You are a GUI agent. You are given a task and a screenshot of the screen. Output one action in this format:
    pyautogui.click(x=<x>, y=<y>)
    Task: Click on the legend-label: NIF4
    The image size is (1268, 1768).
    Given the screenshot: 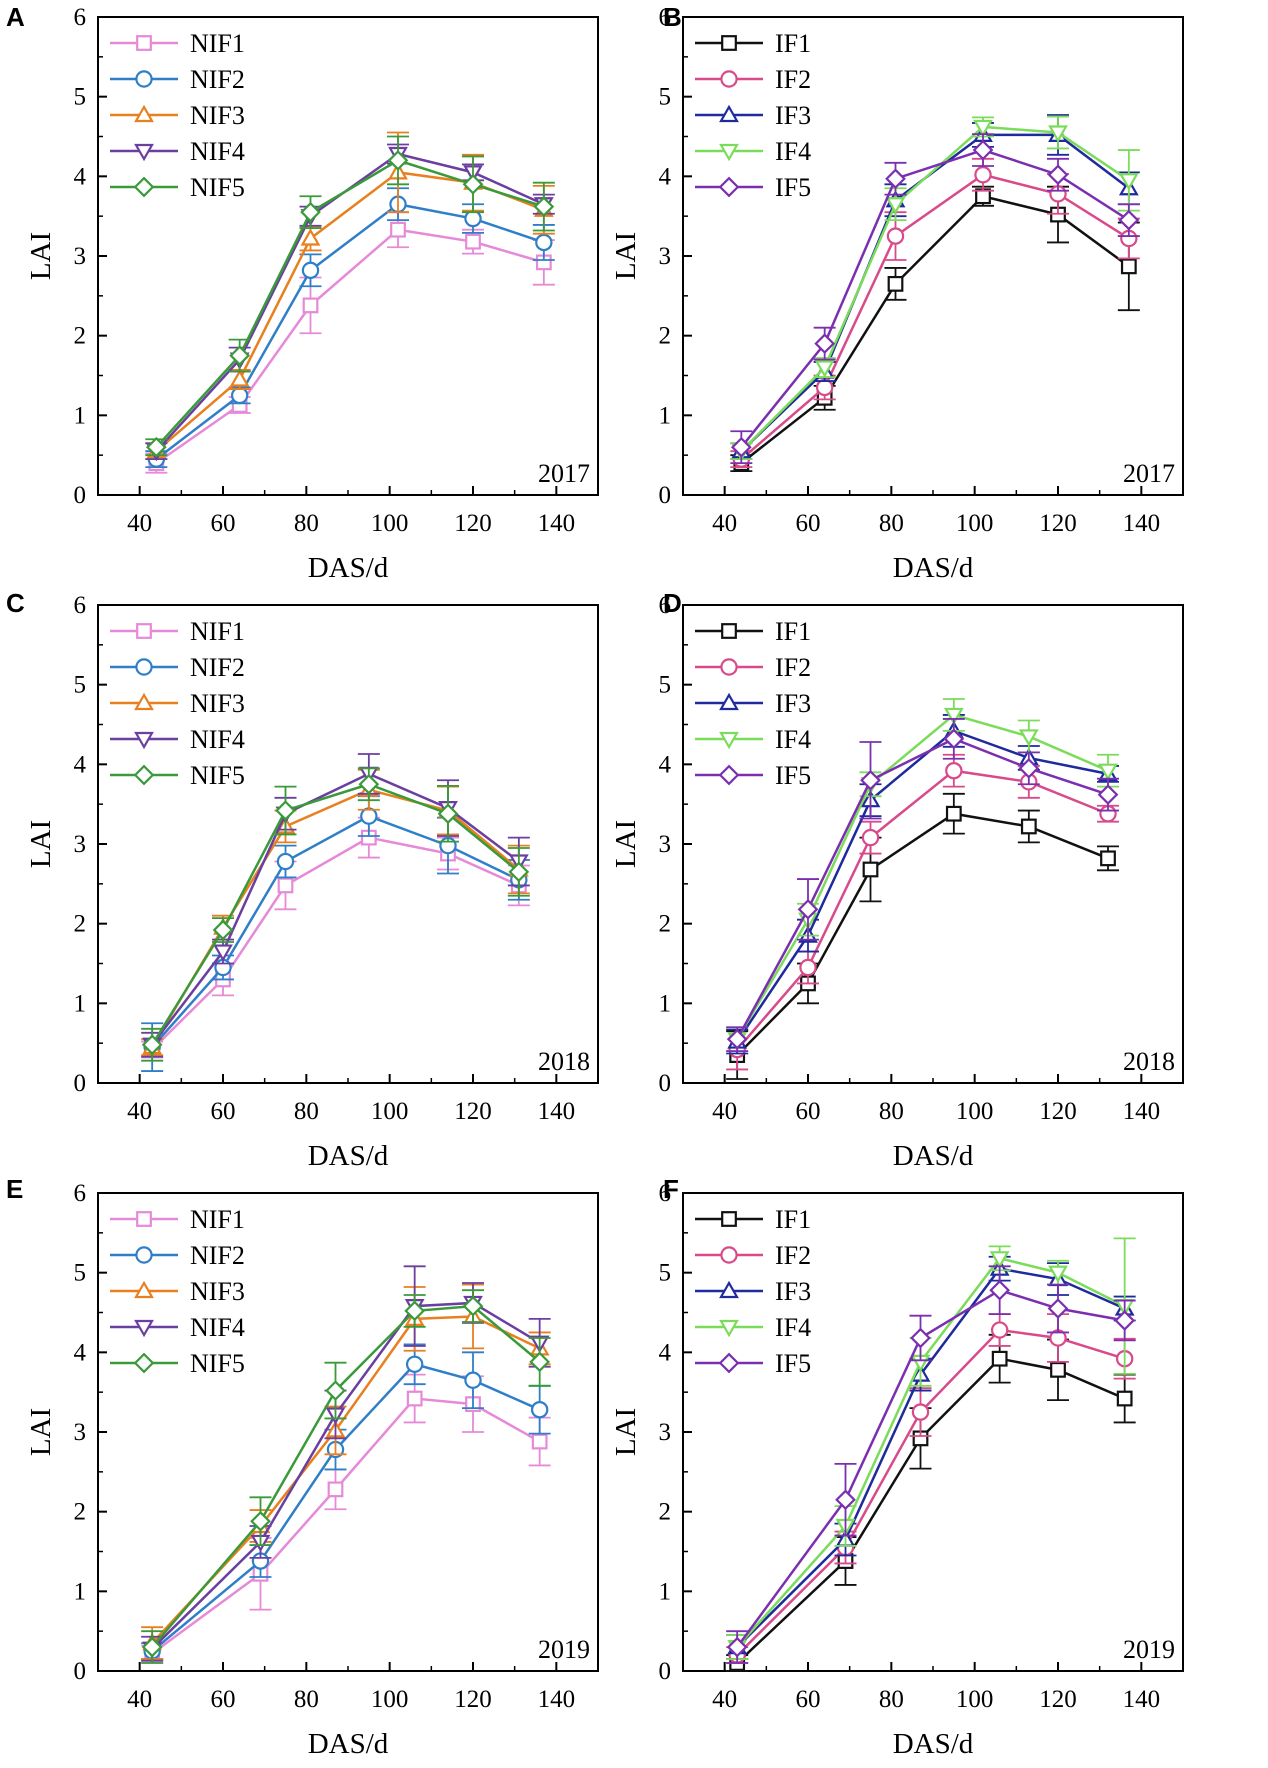 What is the action you would take?
    pyautogui.click(x=217, y=151)
    